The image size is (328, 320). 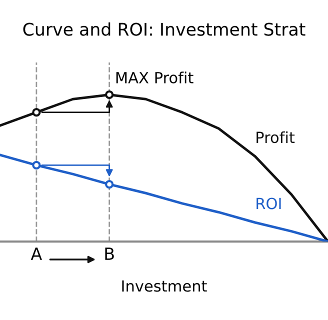 I want to click on annotation: MAX Profit, so click(x=155, y=78).